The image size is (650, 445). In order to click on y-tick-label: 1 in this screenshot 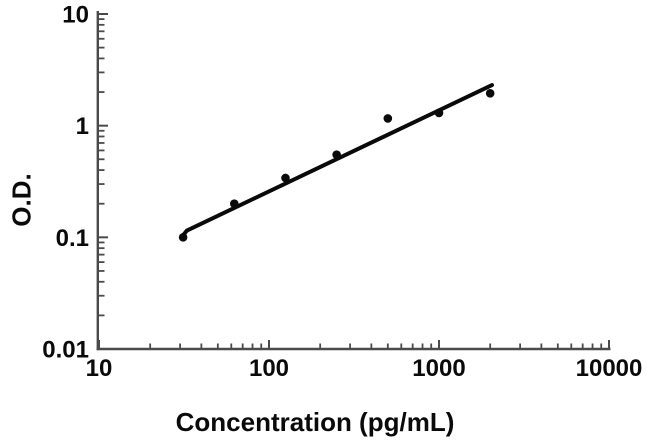, I will do `click(82, 126)`.